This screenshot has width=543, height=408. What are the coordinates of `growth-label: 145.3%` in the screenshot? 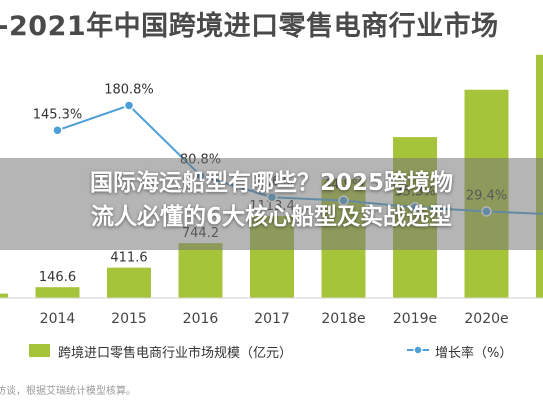 It's located at (58, 114).